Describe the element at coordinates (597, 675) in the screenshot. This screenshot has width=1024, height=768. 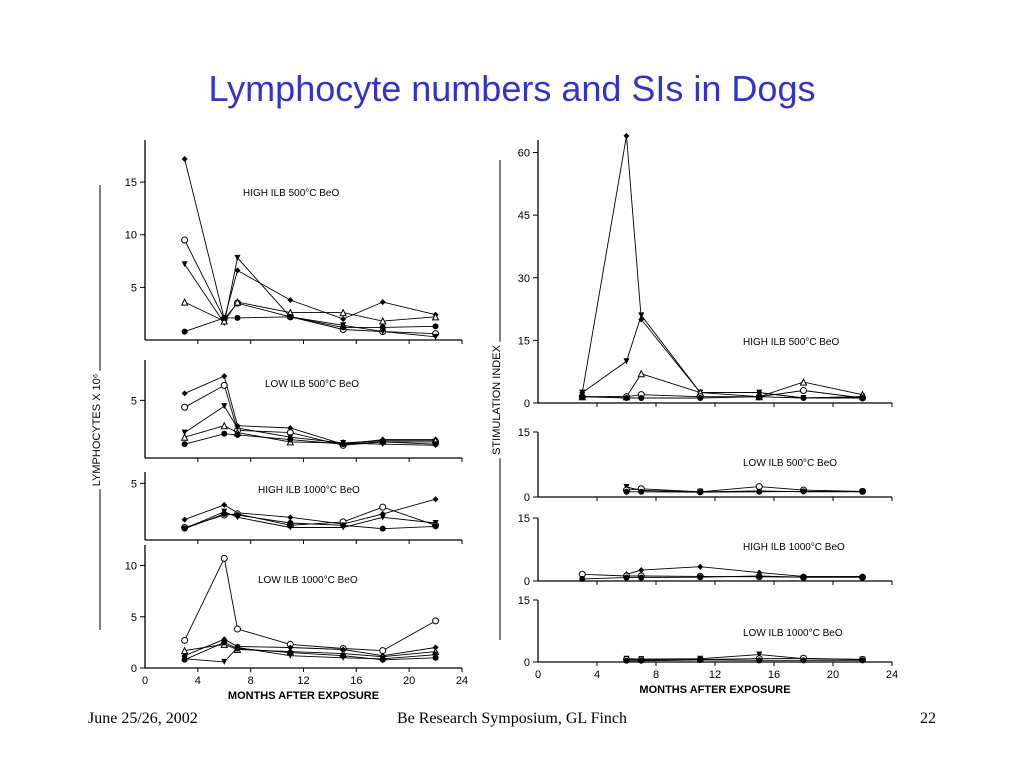
I see `x-tick-label: 4` at that location.